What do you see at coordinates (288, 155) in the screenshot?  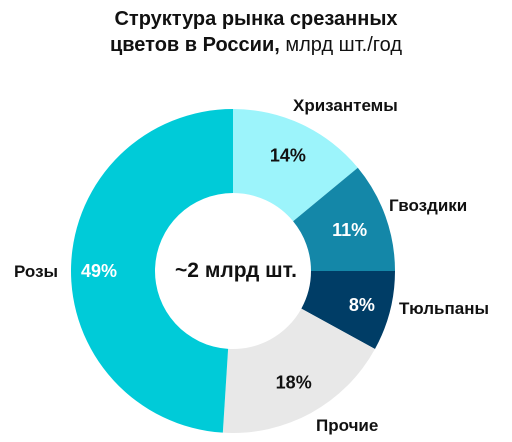 I see `slice-value-label-1: 14%` at bounding box center [288, 155].